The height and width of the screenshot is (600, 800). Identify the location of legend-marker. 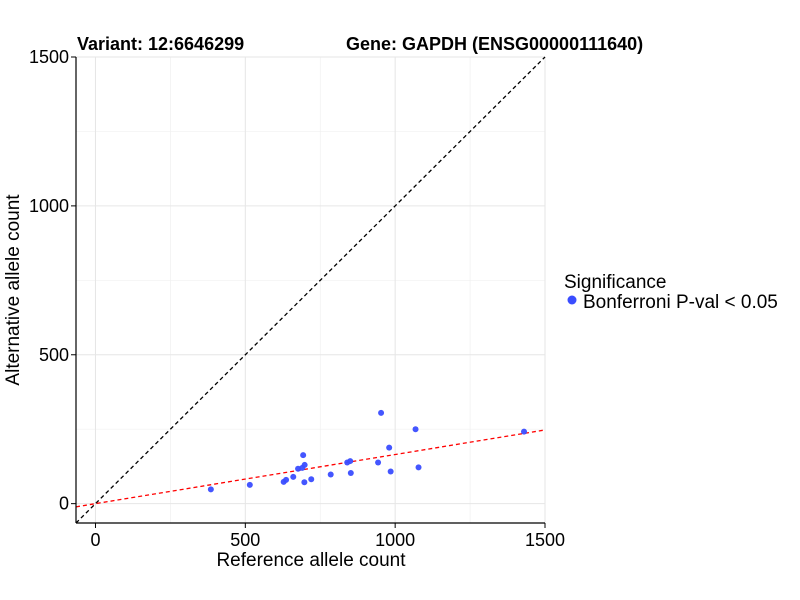
(572, 300).